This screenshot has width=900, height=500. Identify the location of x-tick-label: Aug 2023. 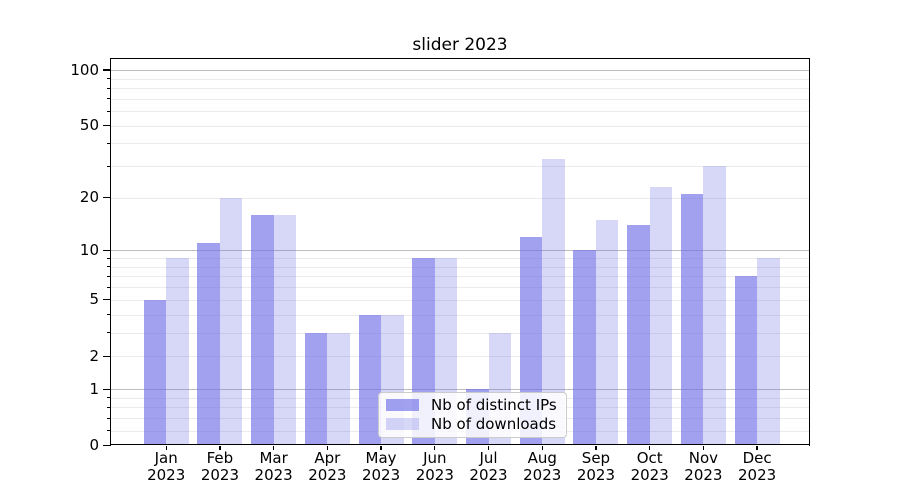
(542, 466).